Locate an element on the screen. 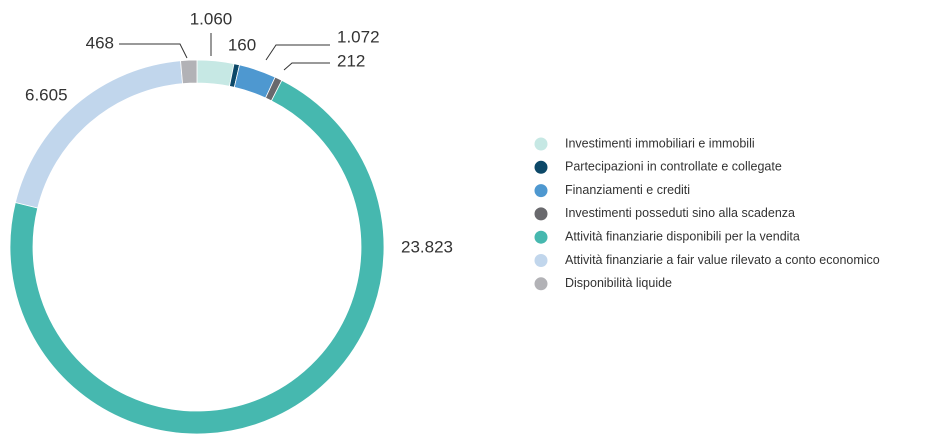 The width and height of the screenshot is (951, 436). legend-label: Finanziamenti e crediti is located at coordinates (627, 190).